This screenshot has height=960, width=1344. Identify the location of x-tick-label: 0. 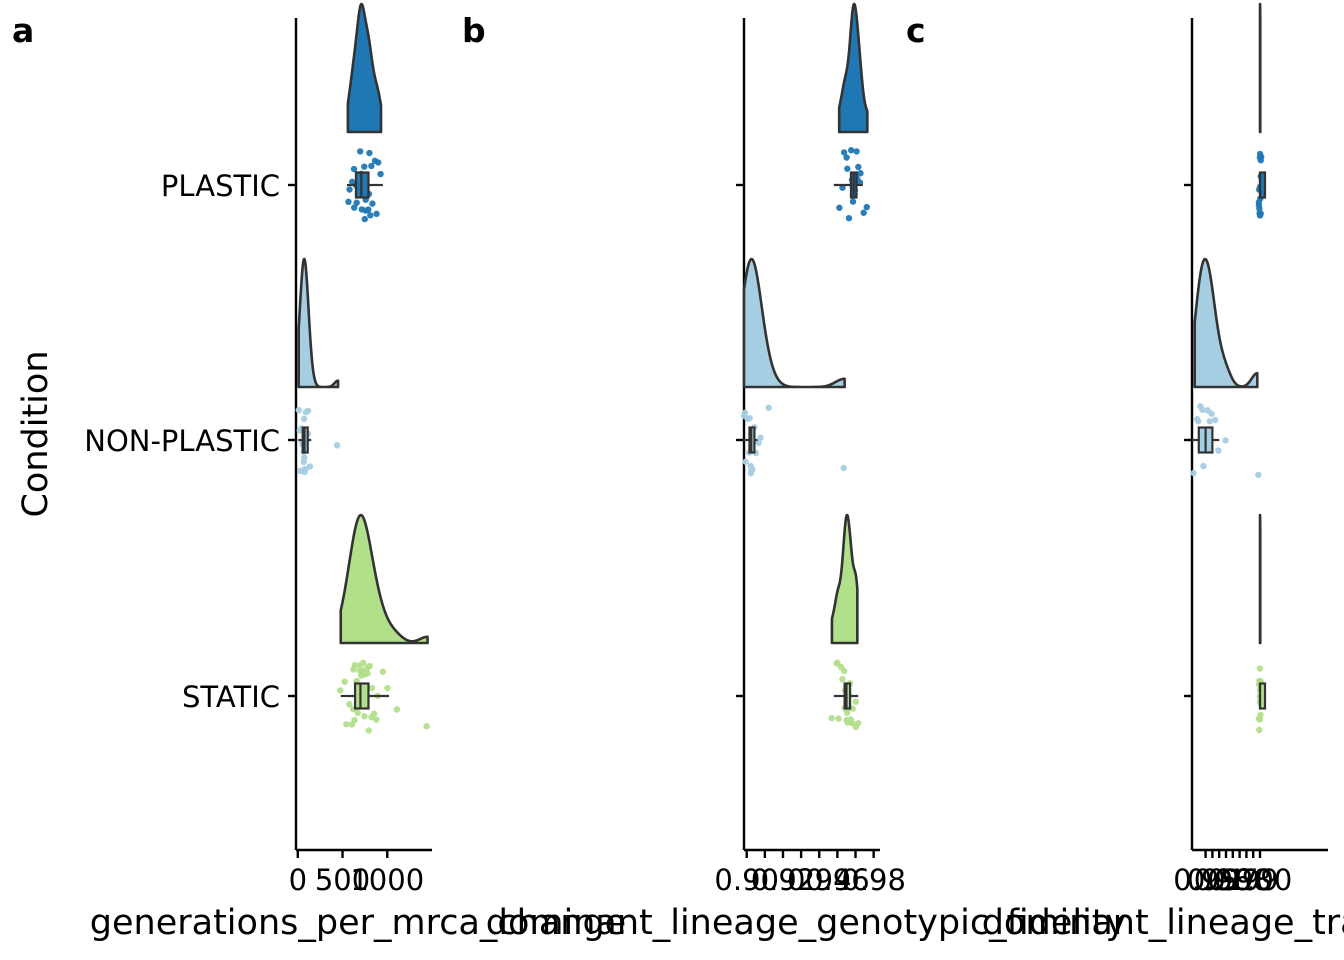
(298, 880).